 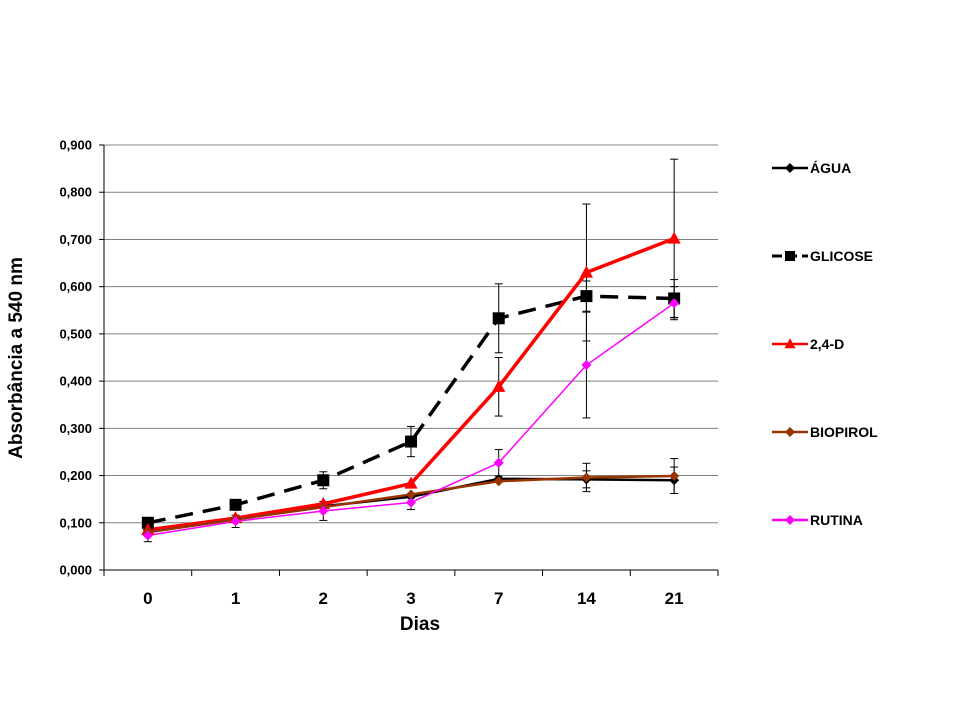 I want to click on y-tick-label: 0,500, so click(x=75, y=333).